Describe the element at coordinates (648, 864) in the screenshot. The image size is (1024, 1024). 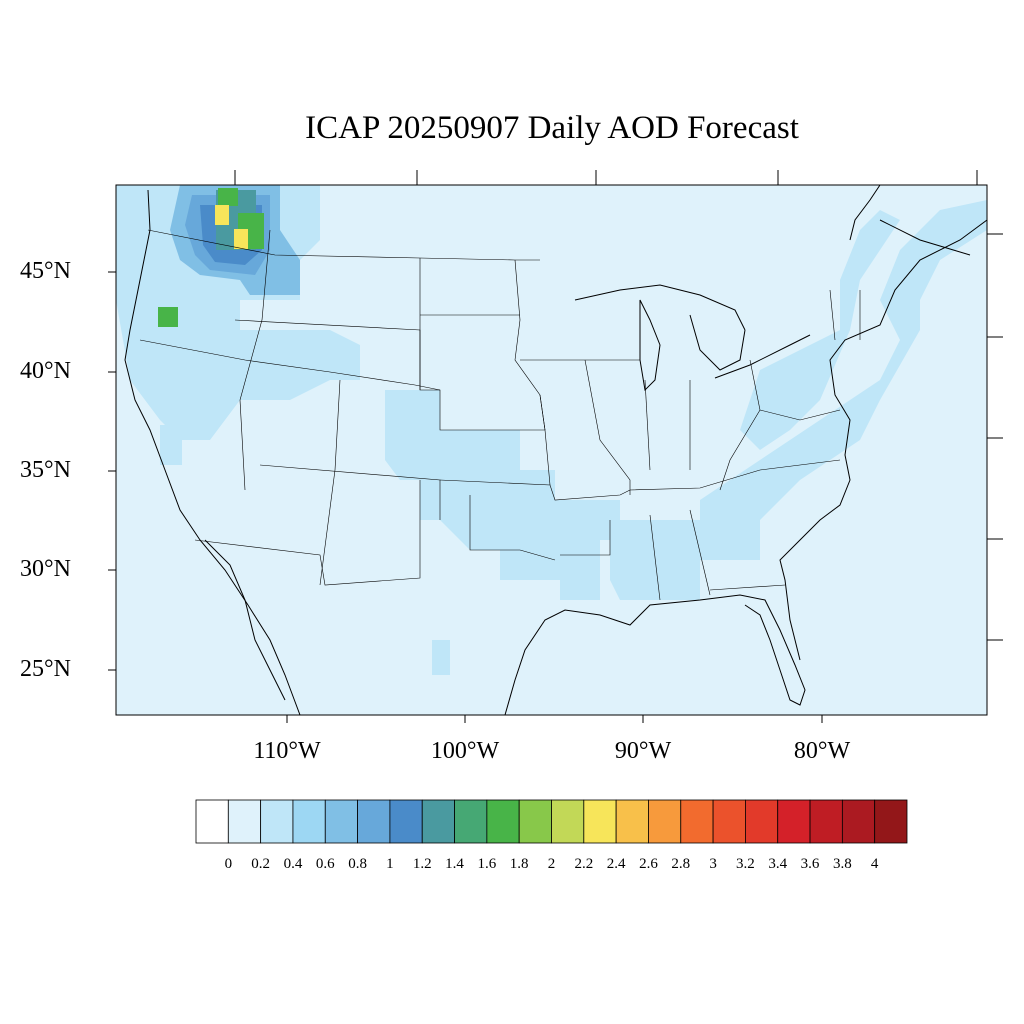
I see `colorbar-tick-label: 2.6` at that location.